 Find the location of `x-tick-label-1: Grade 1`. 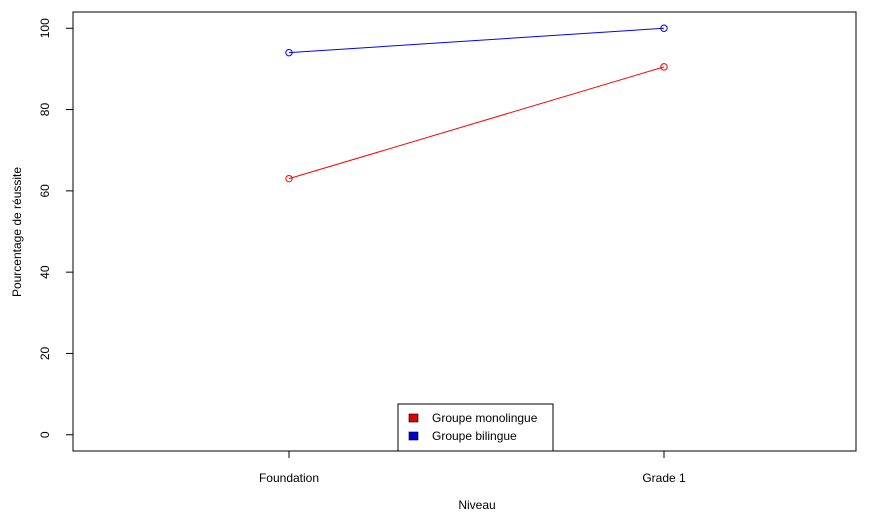

x-tick-label-1: Grade 1 is located at coordinates (664, 478).